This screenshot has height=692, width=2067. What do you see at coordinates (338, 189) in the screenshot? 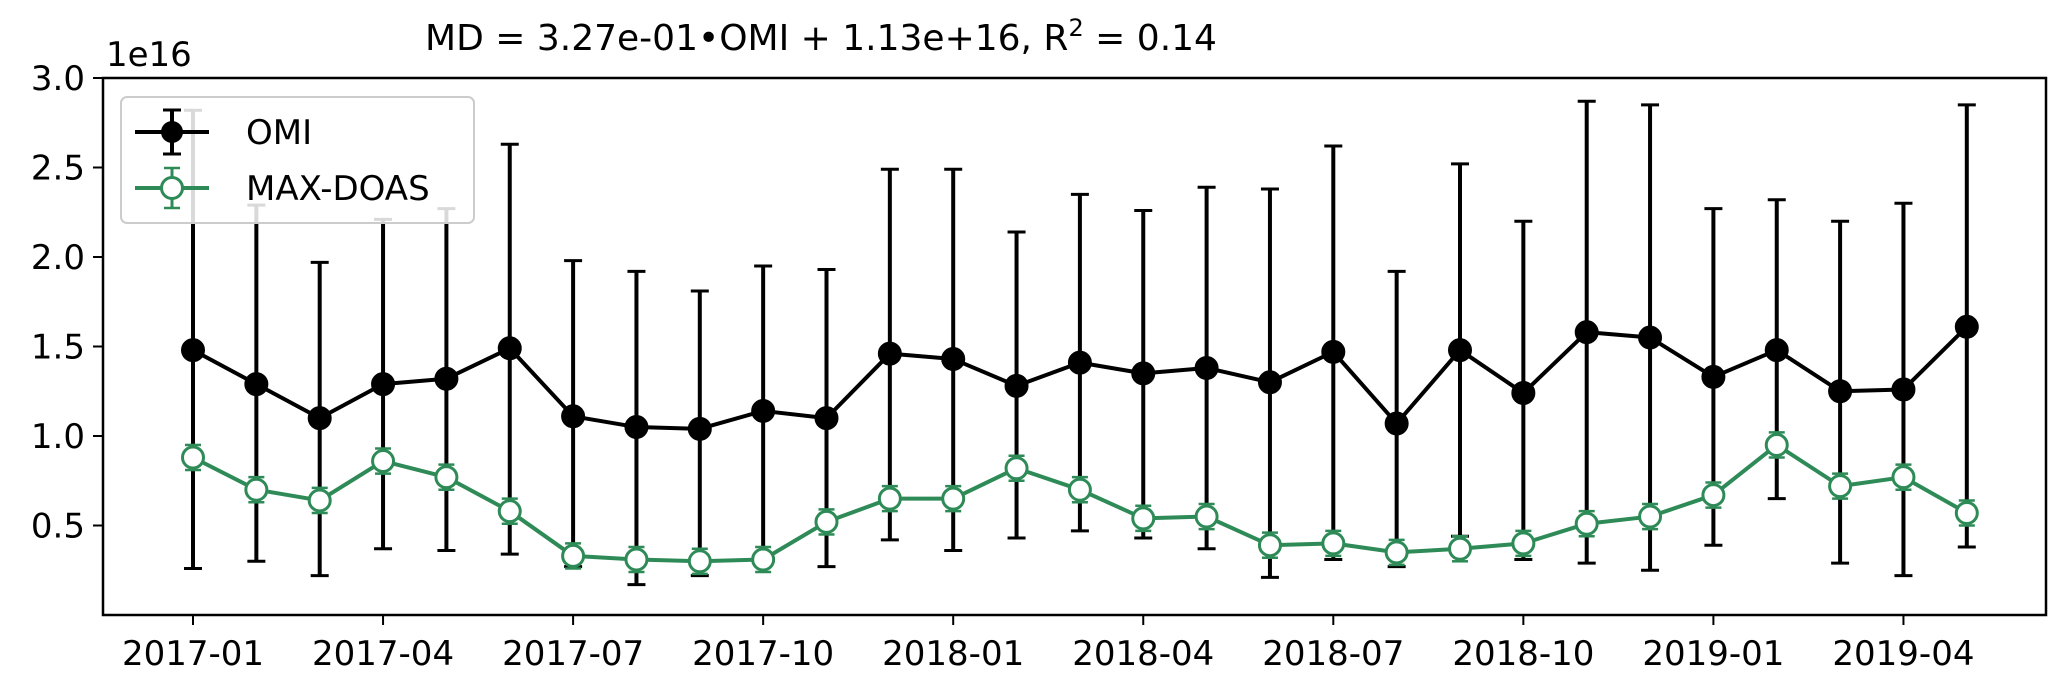
I see `legend-maxdoas-label: MAX-DOAS` at bounding box center [338, 189].